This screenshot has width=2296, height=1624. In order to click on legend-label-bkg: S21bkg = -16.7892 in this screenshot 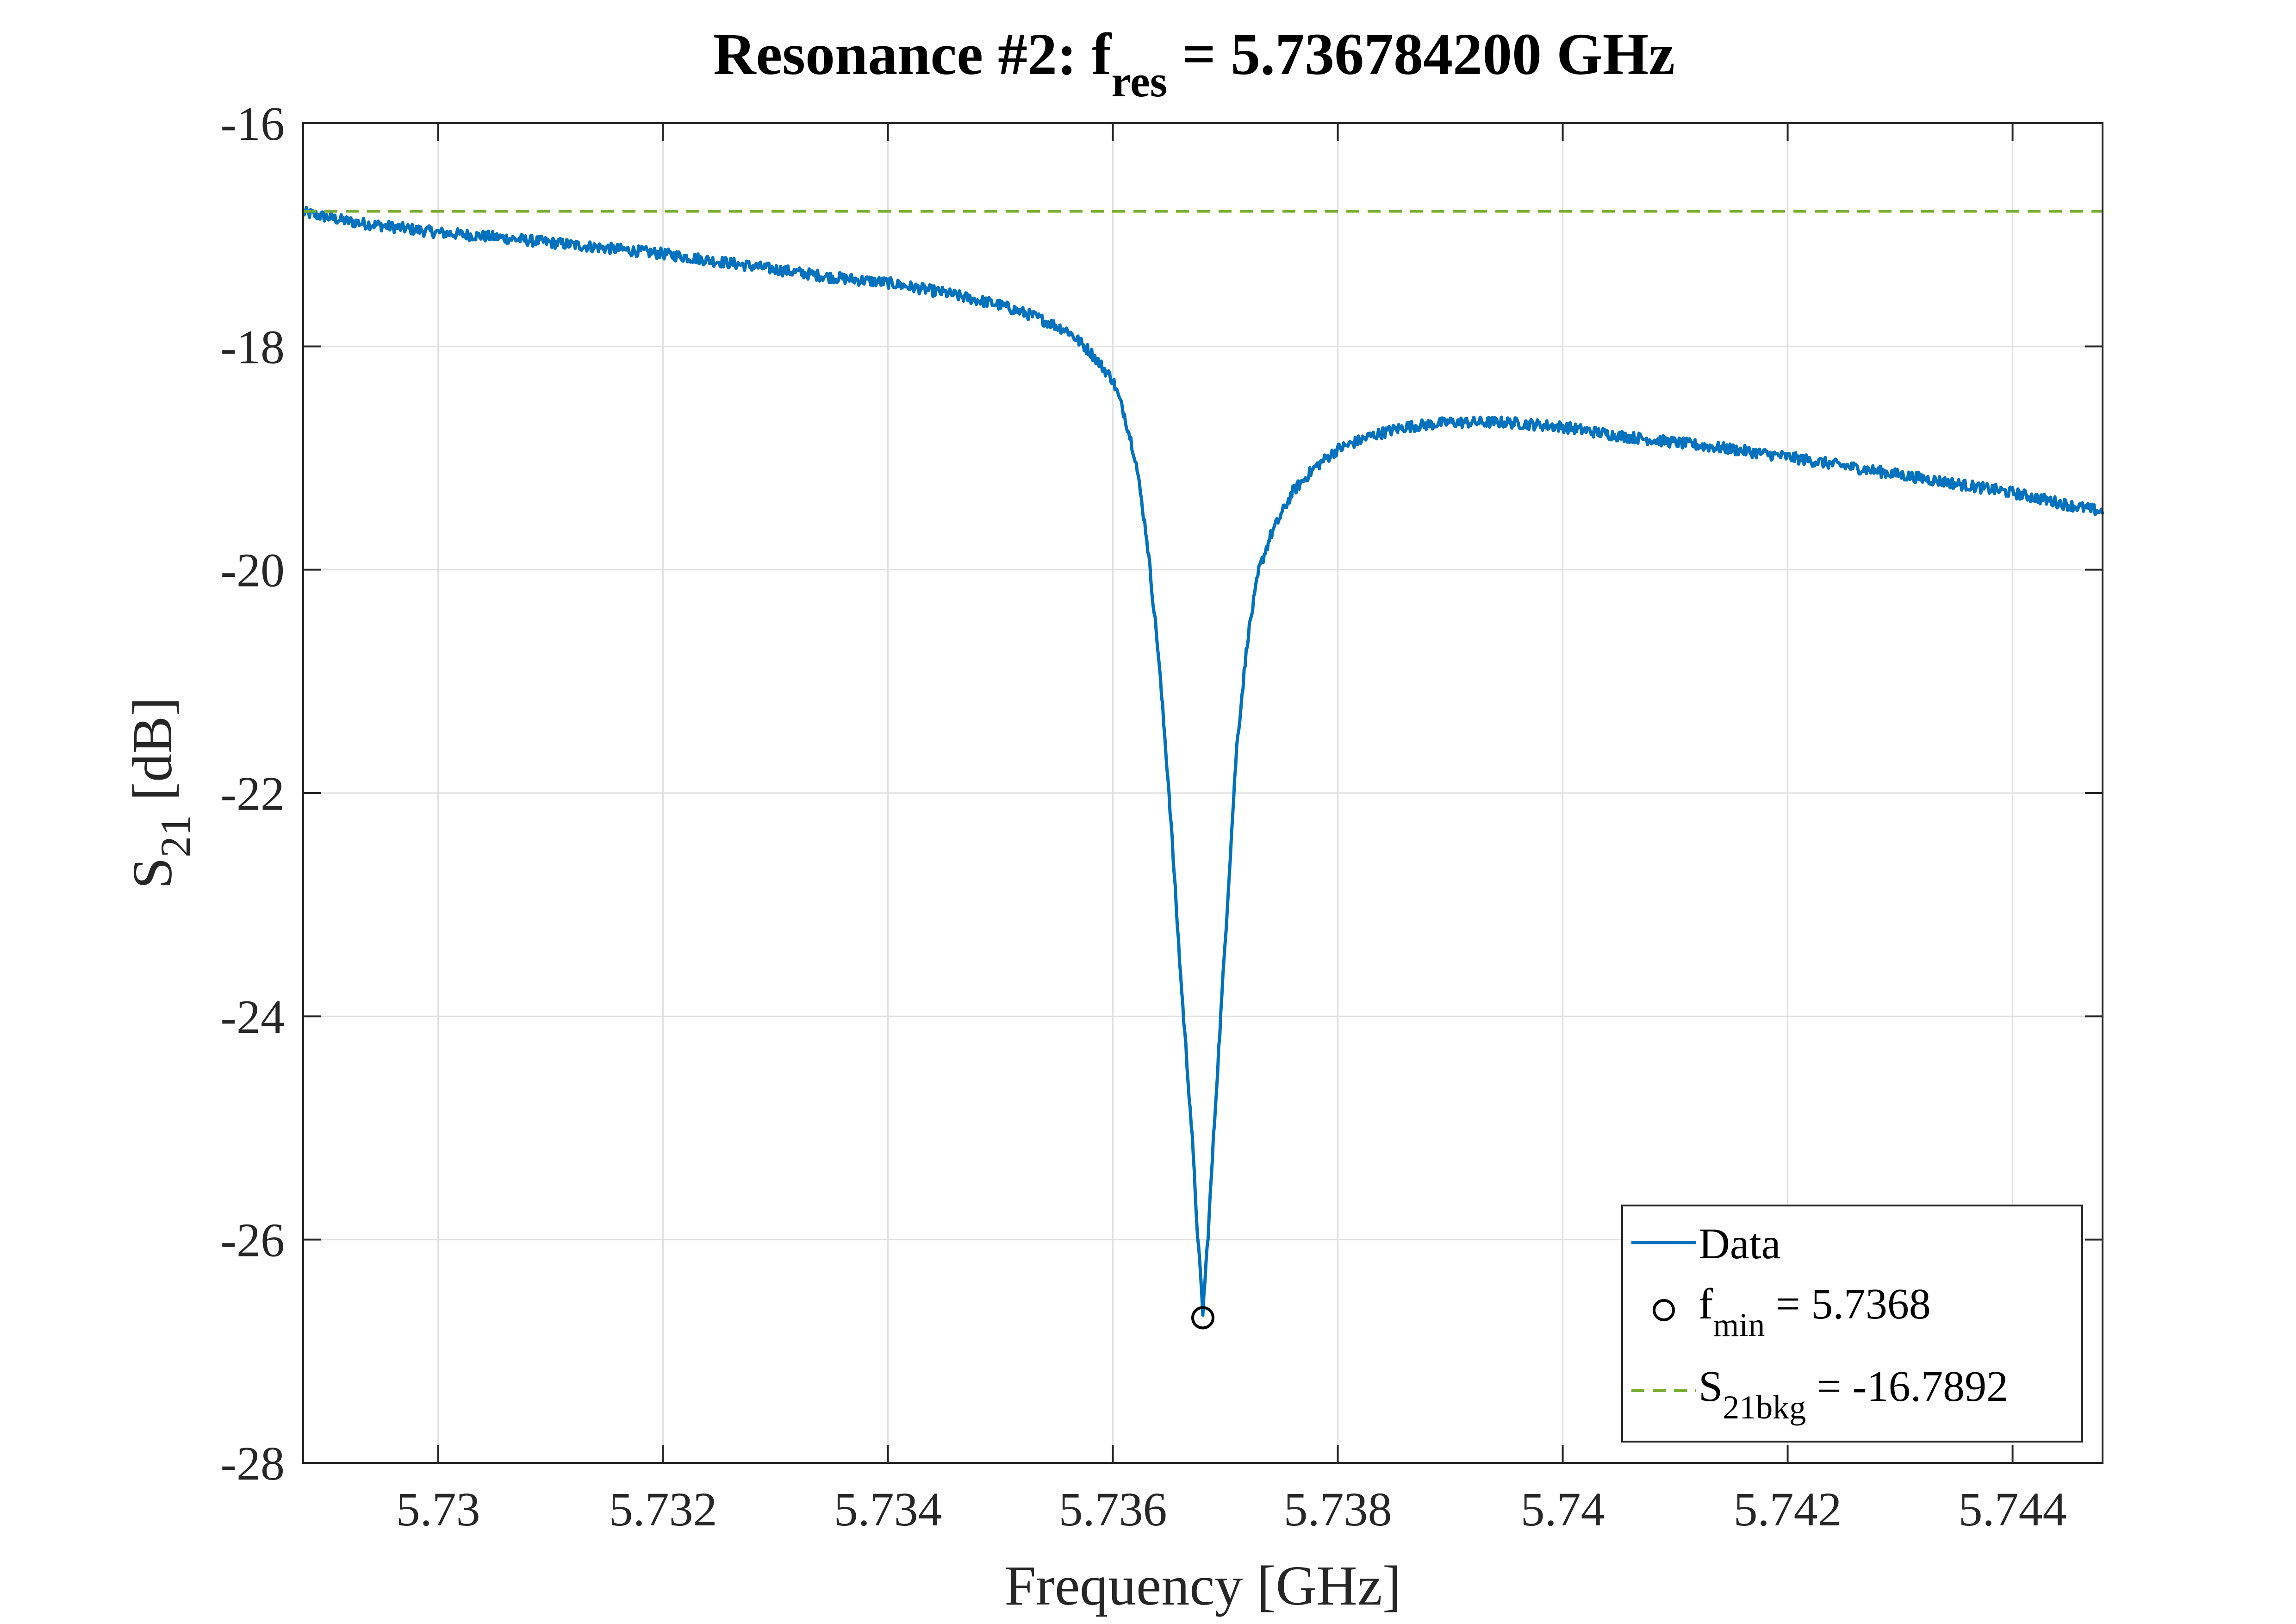, I will do `click(1853, 1394)`.